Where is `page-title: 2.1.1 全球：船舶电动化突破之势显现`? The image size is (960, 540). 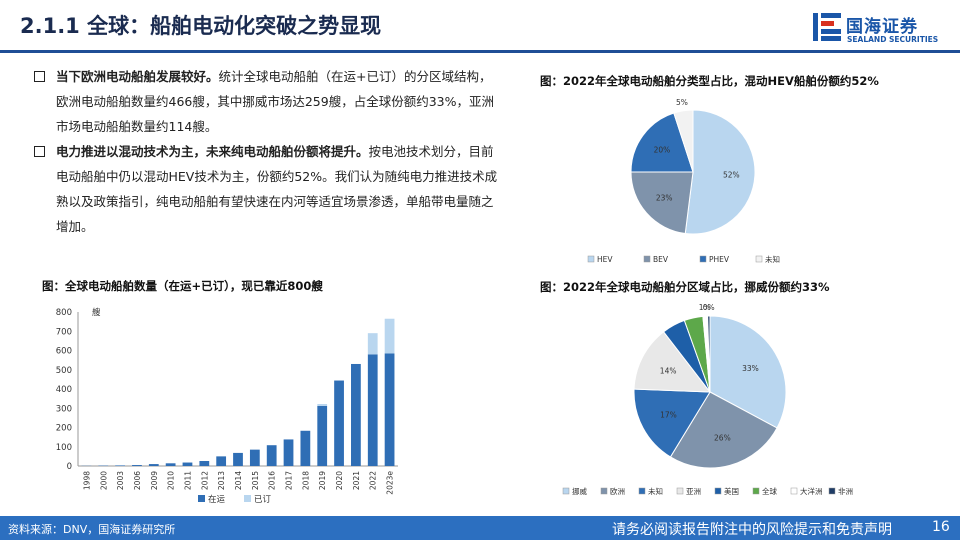 page-title: 2.1.1 全球：船舶电动化突破之势显现 is located at coordinates (201, 26).